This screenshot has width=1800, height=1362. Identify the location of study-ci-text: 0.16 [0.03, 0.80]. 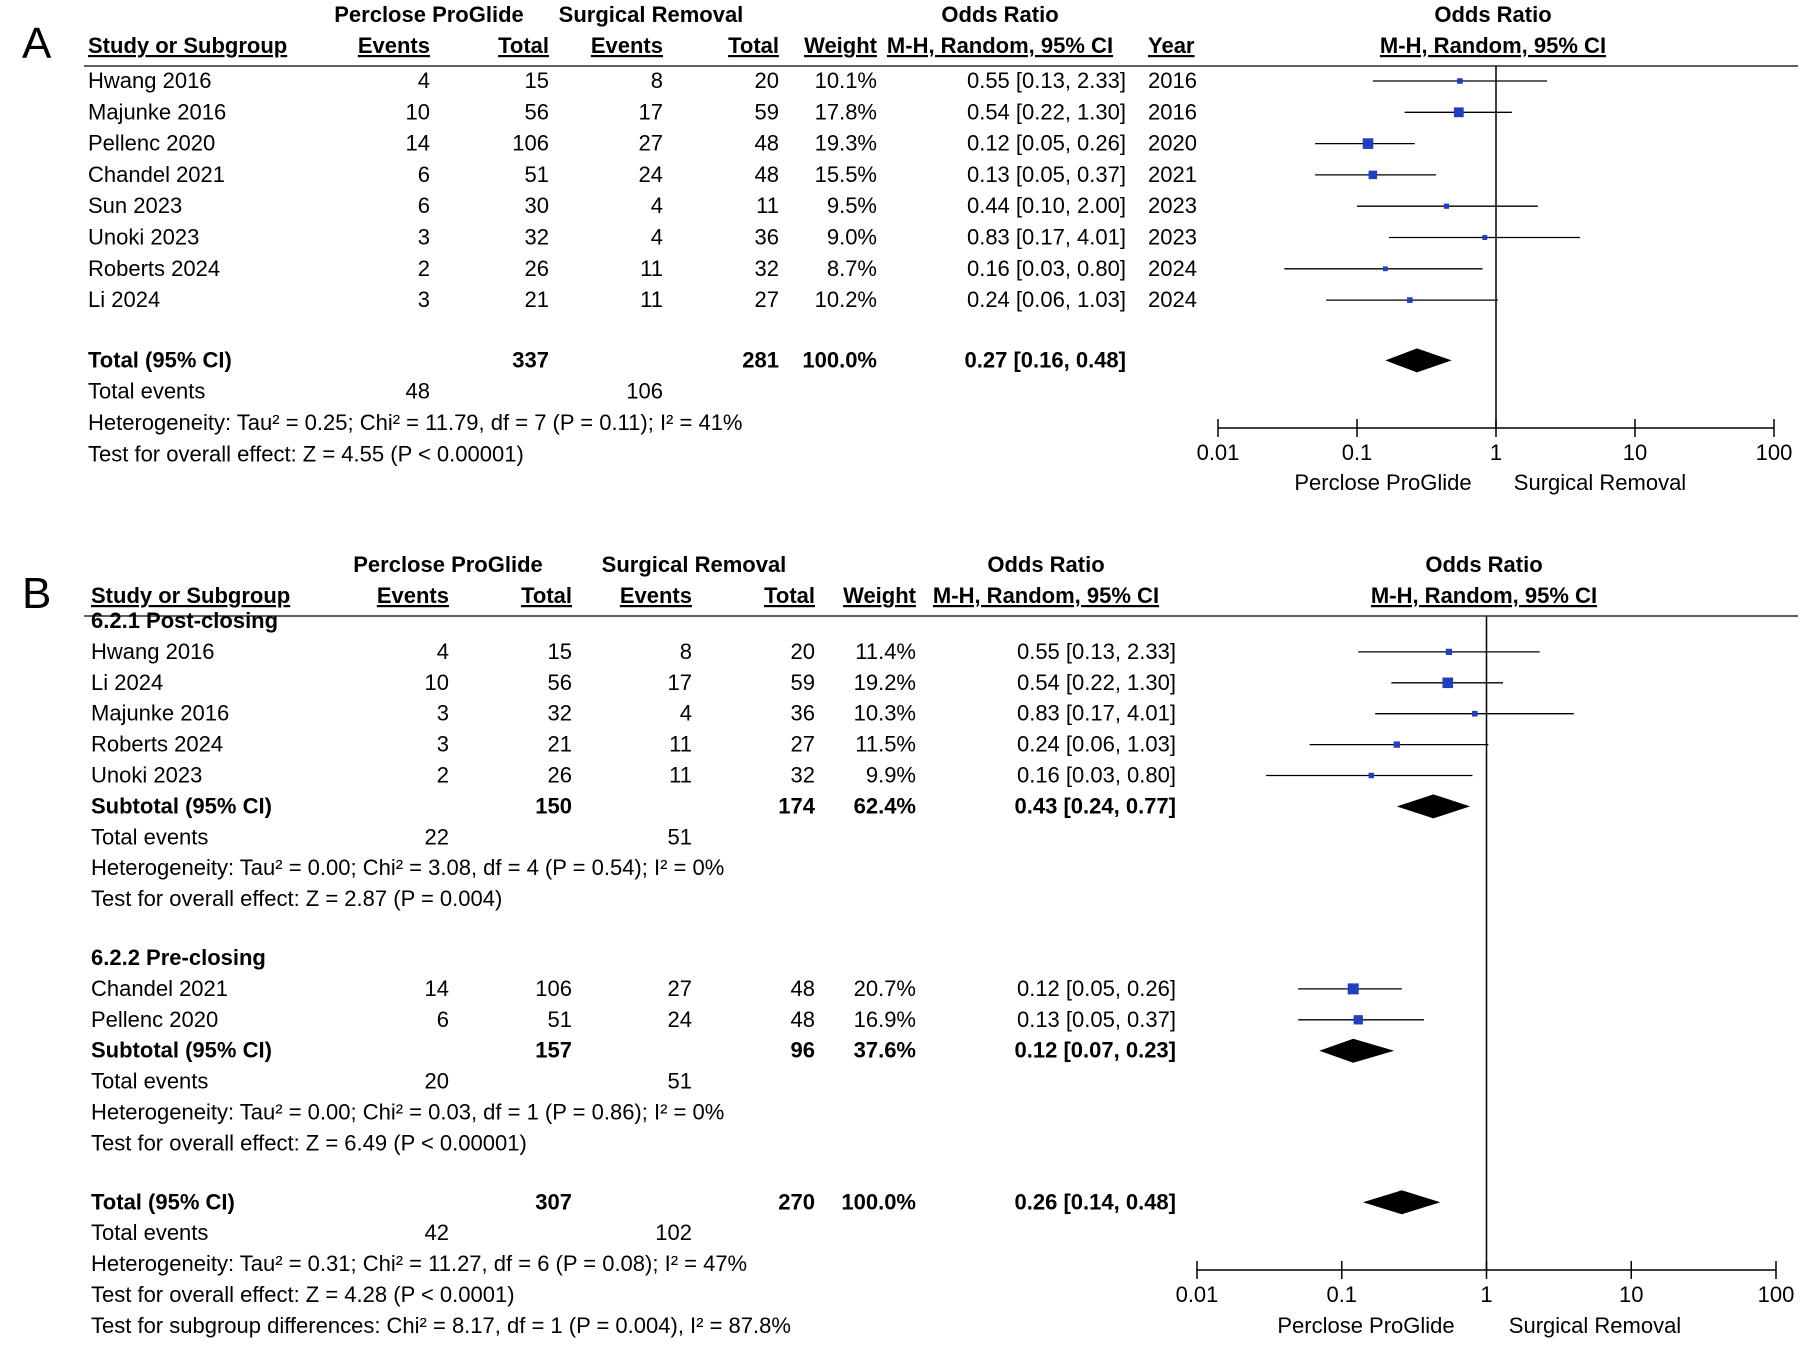
(1046, 268).